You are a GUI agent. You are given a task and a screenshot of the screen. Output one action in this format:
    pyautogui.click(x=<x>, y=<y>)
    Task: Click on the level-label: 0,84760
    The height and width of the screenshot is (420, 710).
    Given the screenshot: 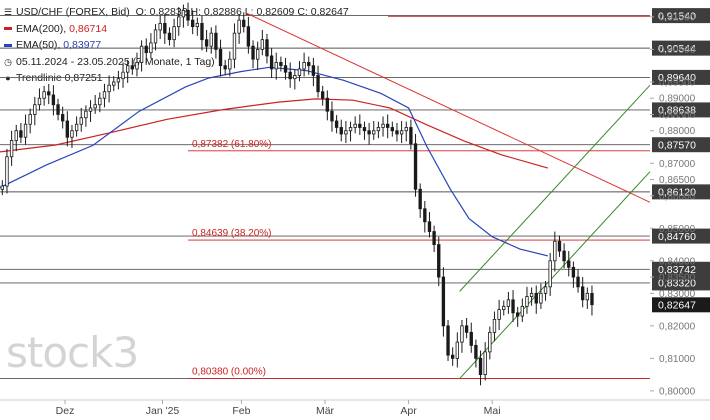 What is the action you would take?
    pyautogui.click(x=677, y=237)
    